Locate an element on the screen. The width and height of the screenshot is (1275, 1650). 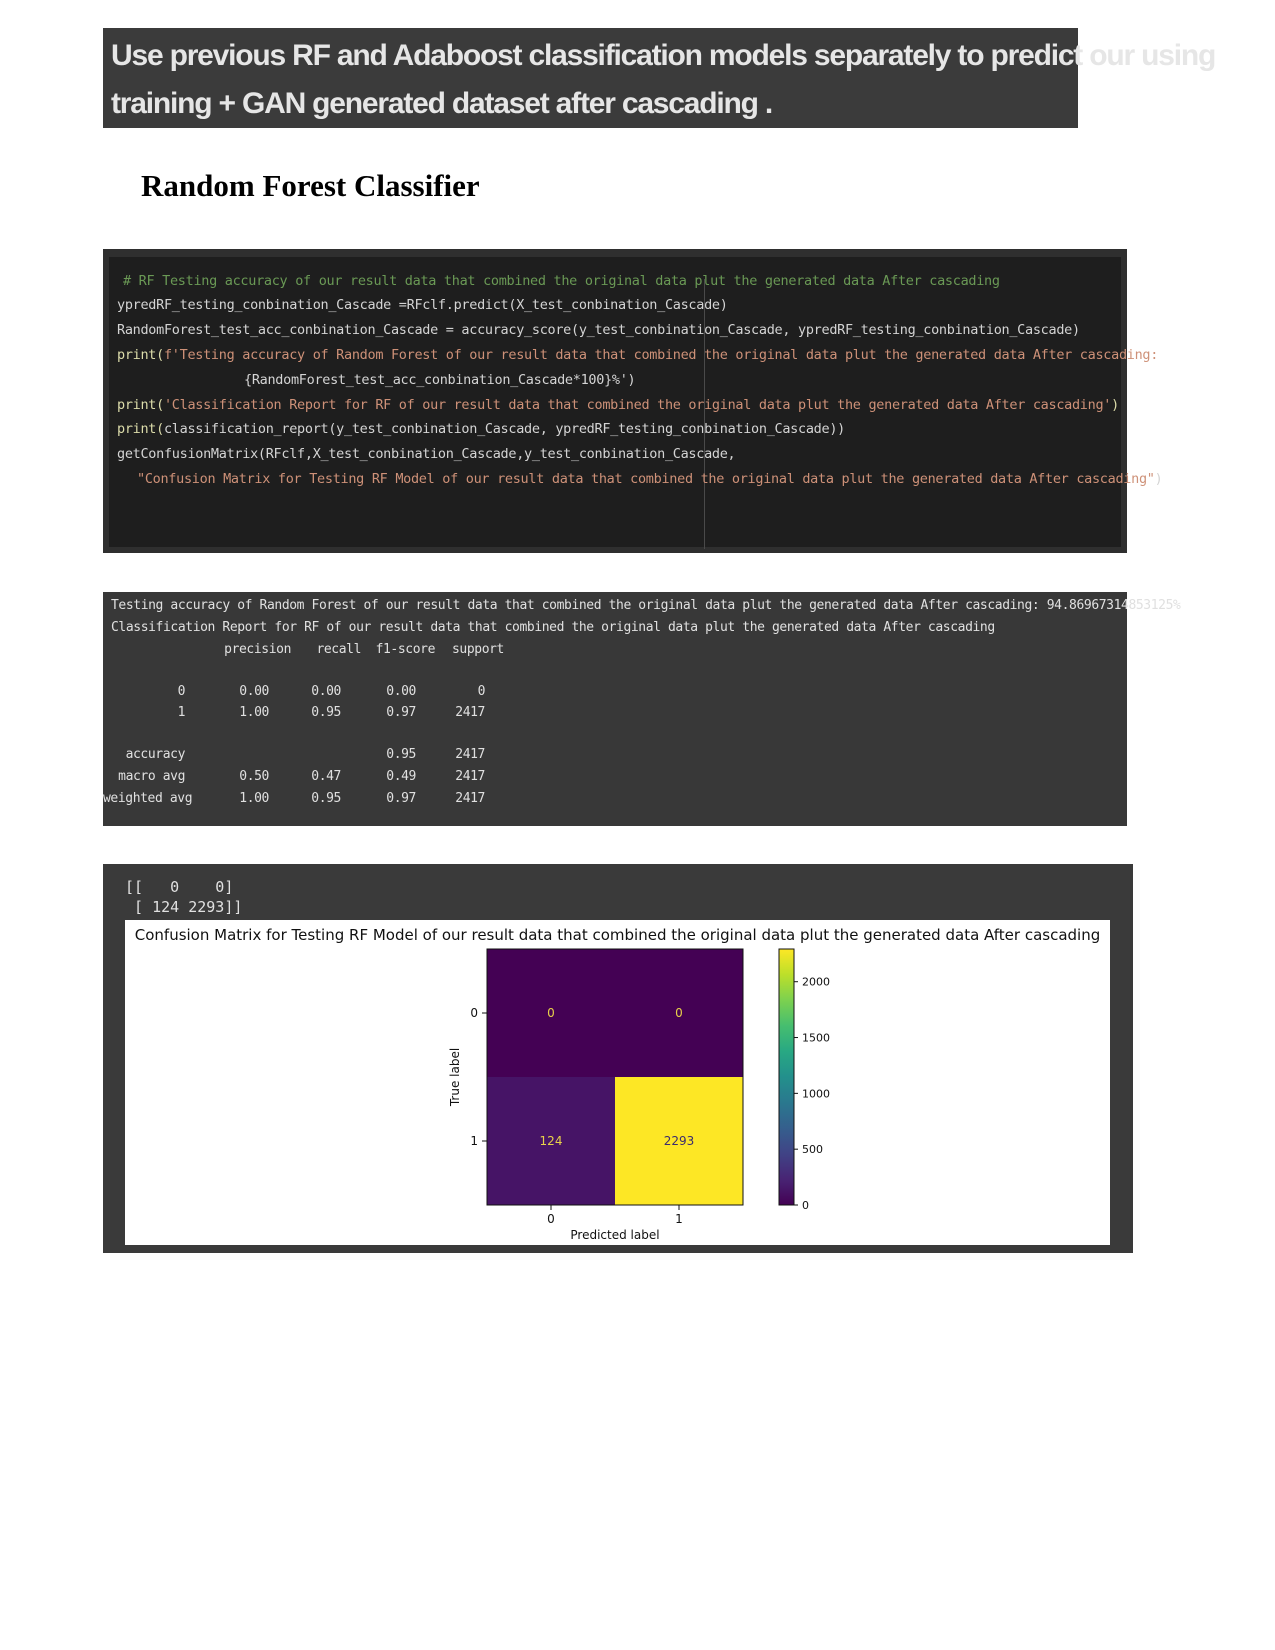
y-tick-label: 0 is located at coordinates (474, 1013).